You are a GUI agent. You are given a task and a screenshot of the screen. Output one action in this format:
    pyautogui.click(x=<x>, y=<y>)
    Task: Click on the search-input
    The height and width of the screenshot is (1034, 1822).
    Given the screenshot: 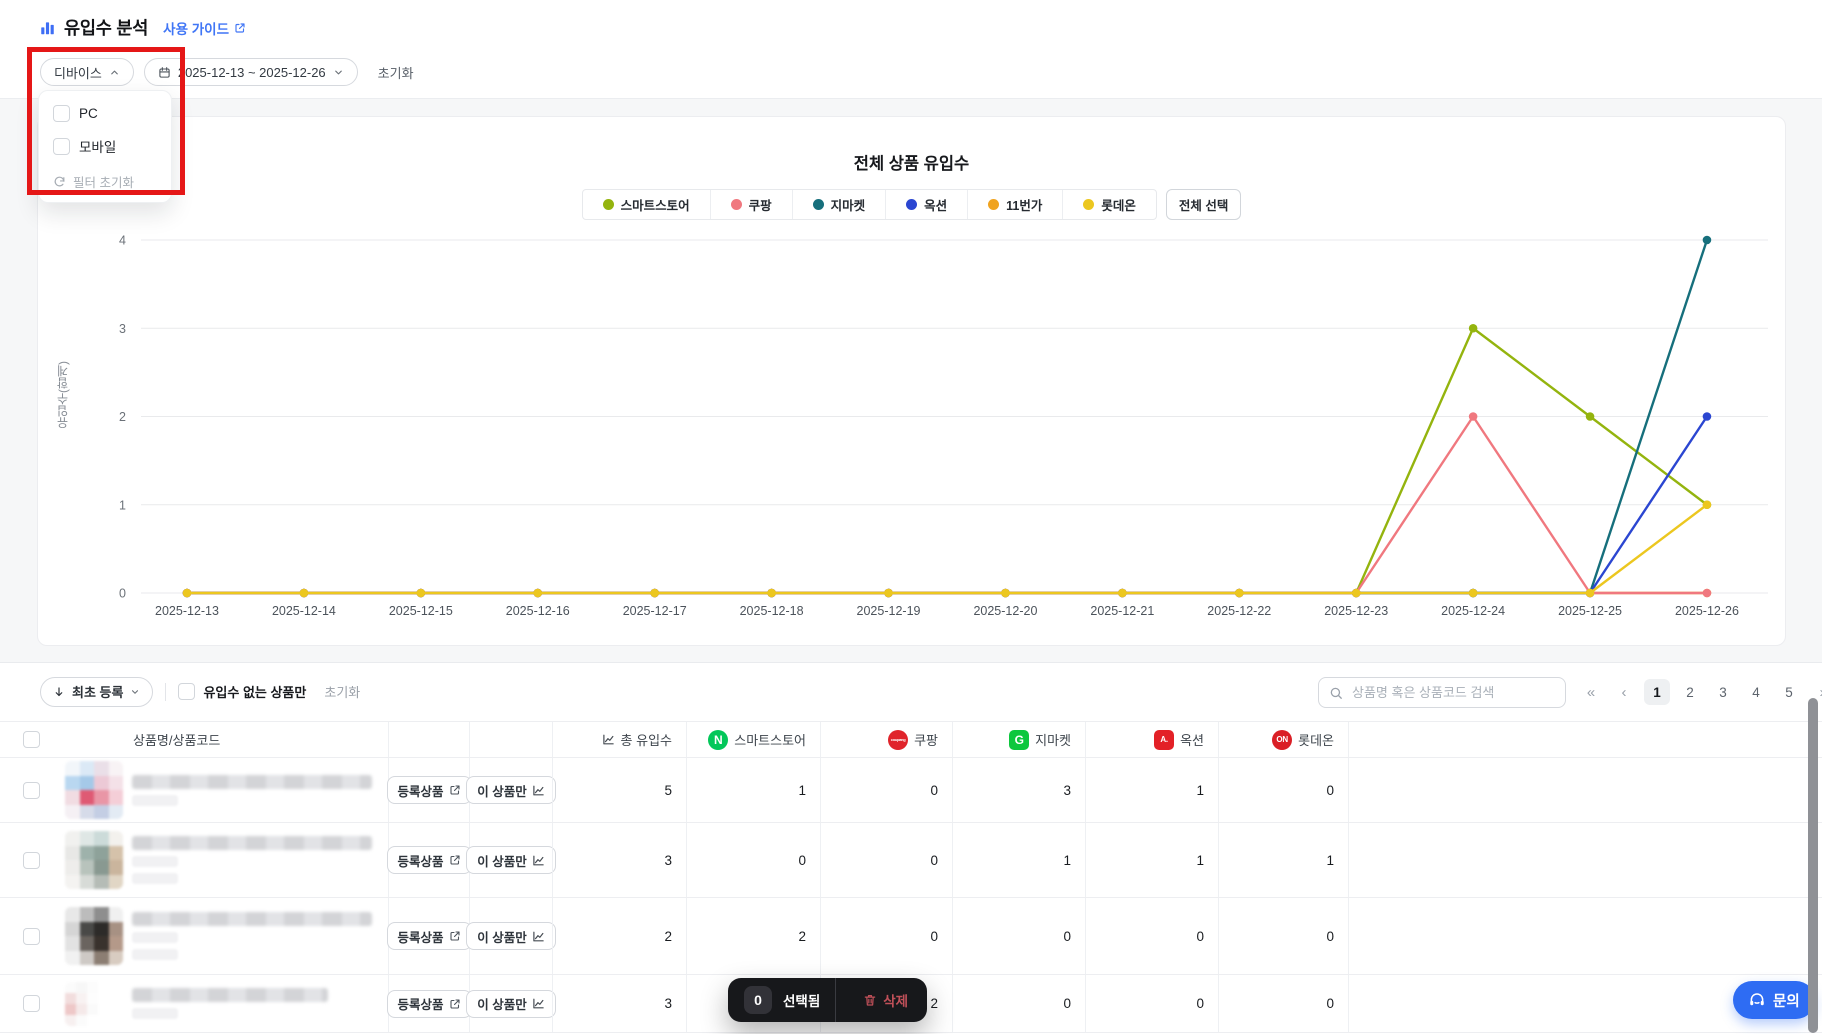 What is the action you would take?
    pyautogui.click(x=1452, y=692)
    